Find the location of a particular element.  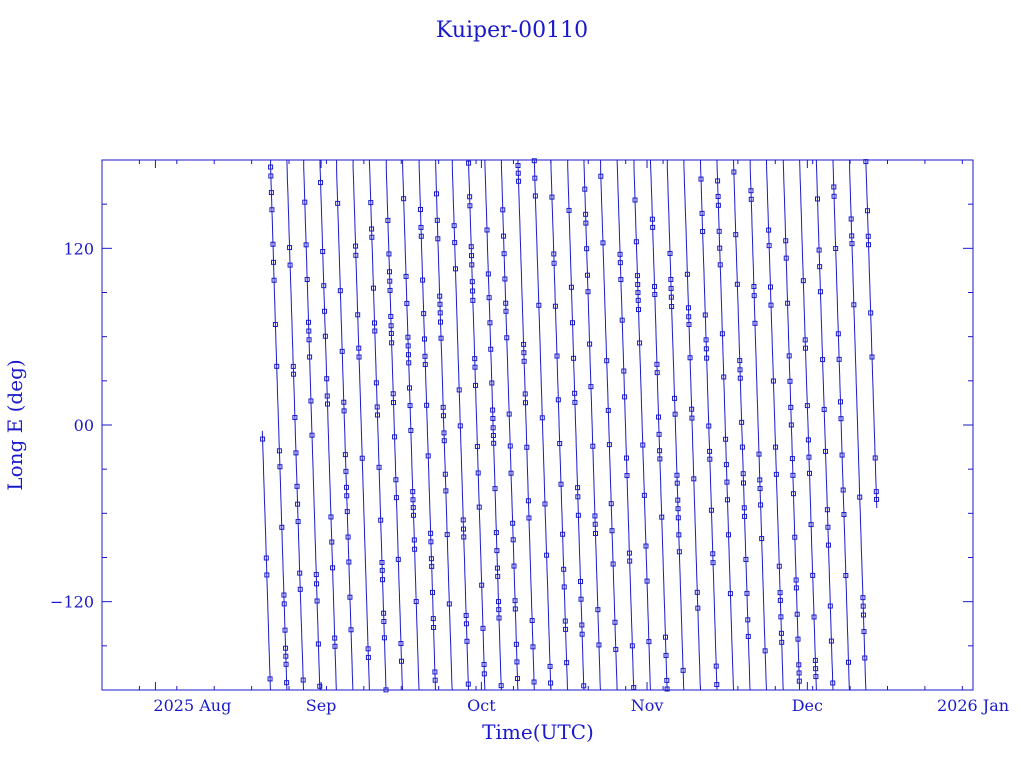

x-axis-label: Time(UTC) is located at coordinates (538, 732).